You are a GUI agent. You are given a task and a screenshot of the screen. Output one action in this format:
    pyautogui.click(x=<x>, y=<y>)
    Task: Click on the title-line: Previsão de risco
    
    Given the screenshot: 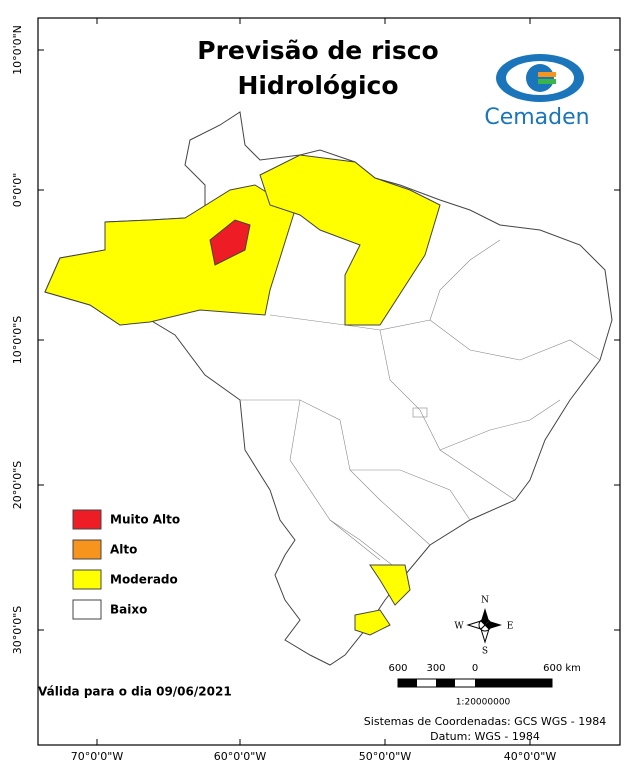 What is the action you would take?
    pyautogui.click(x=317, y=50)
    